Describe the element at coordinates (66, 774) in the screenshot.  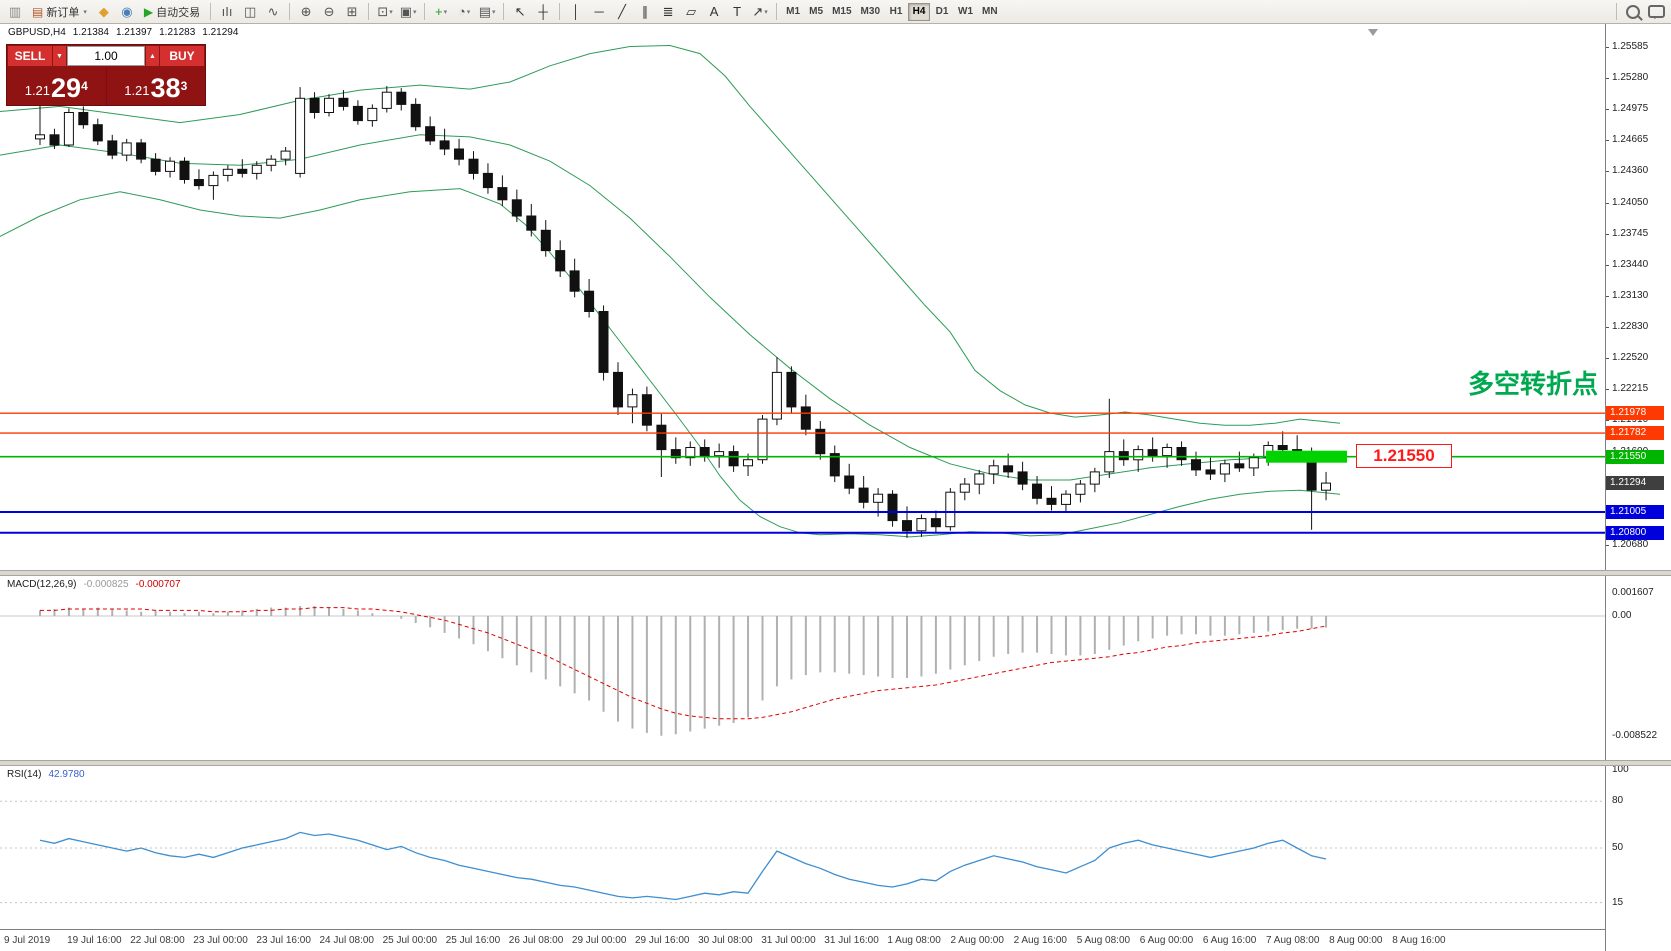
I see `rsi-value: 42.9780` at that location.